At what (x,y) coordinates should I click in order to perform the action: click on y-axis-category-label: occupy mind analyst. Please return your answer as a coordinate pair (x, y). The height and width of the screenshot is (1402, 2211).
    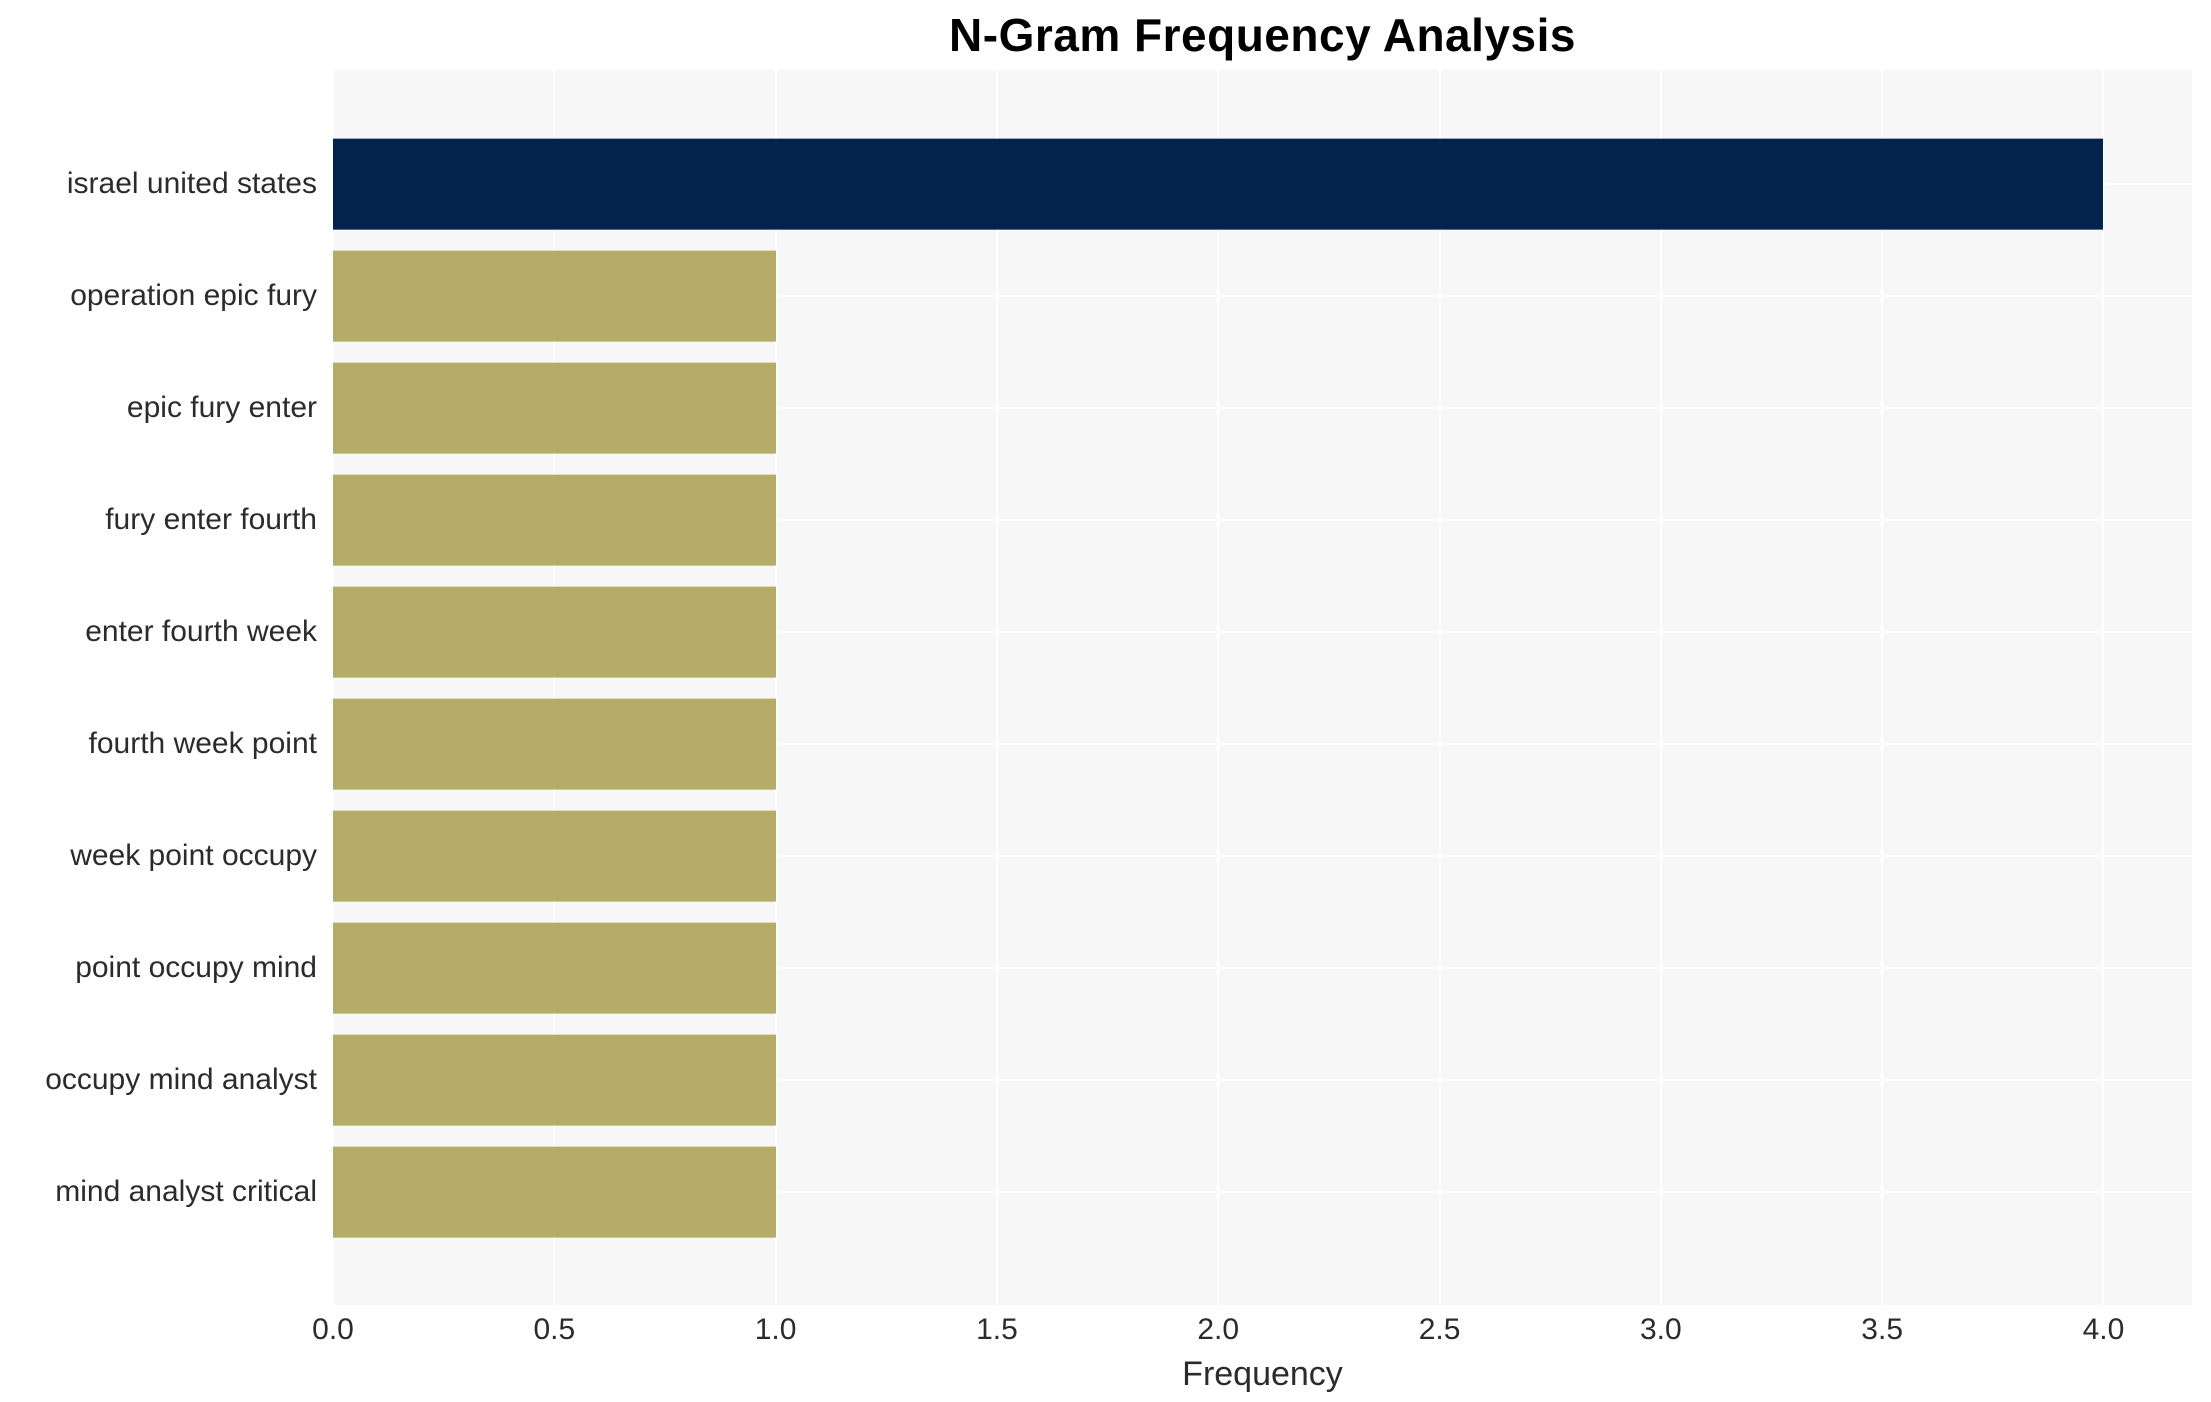
    Looking at the image, I should click on (181, 1079).